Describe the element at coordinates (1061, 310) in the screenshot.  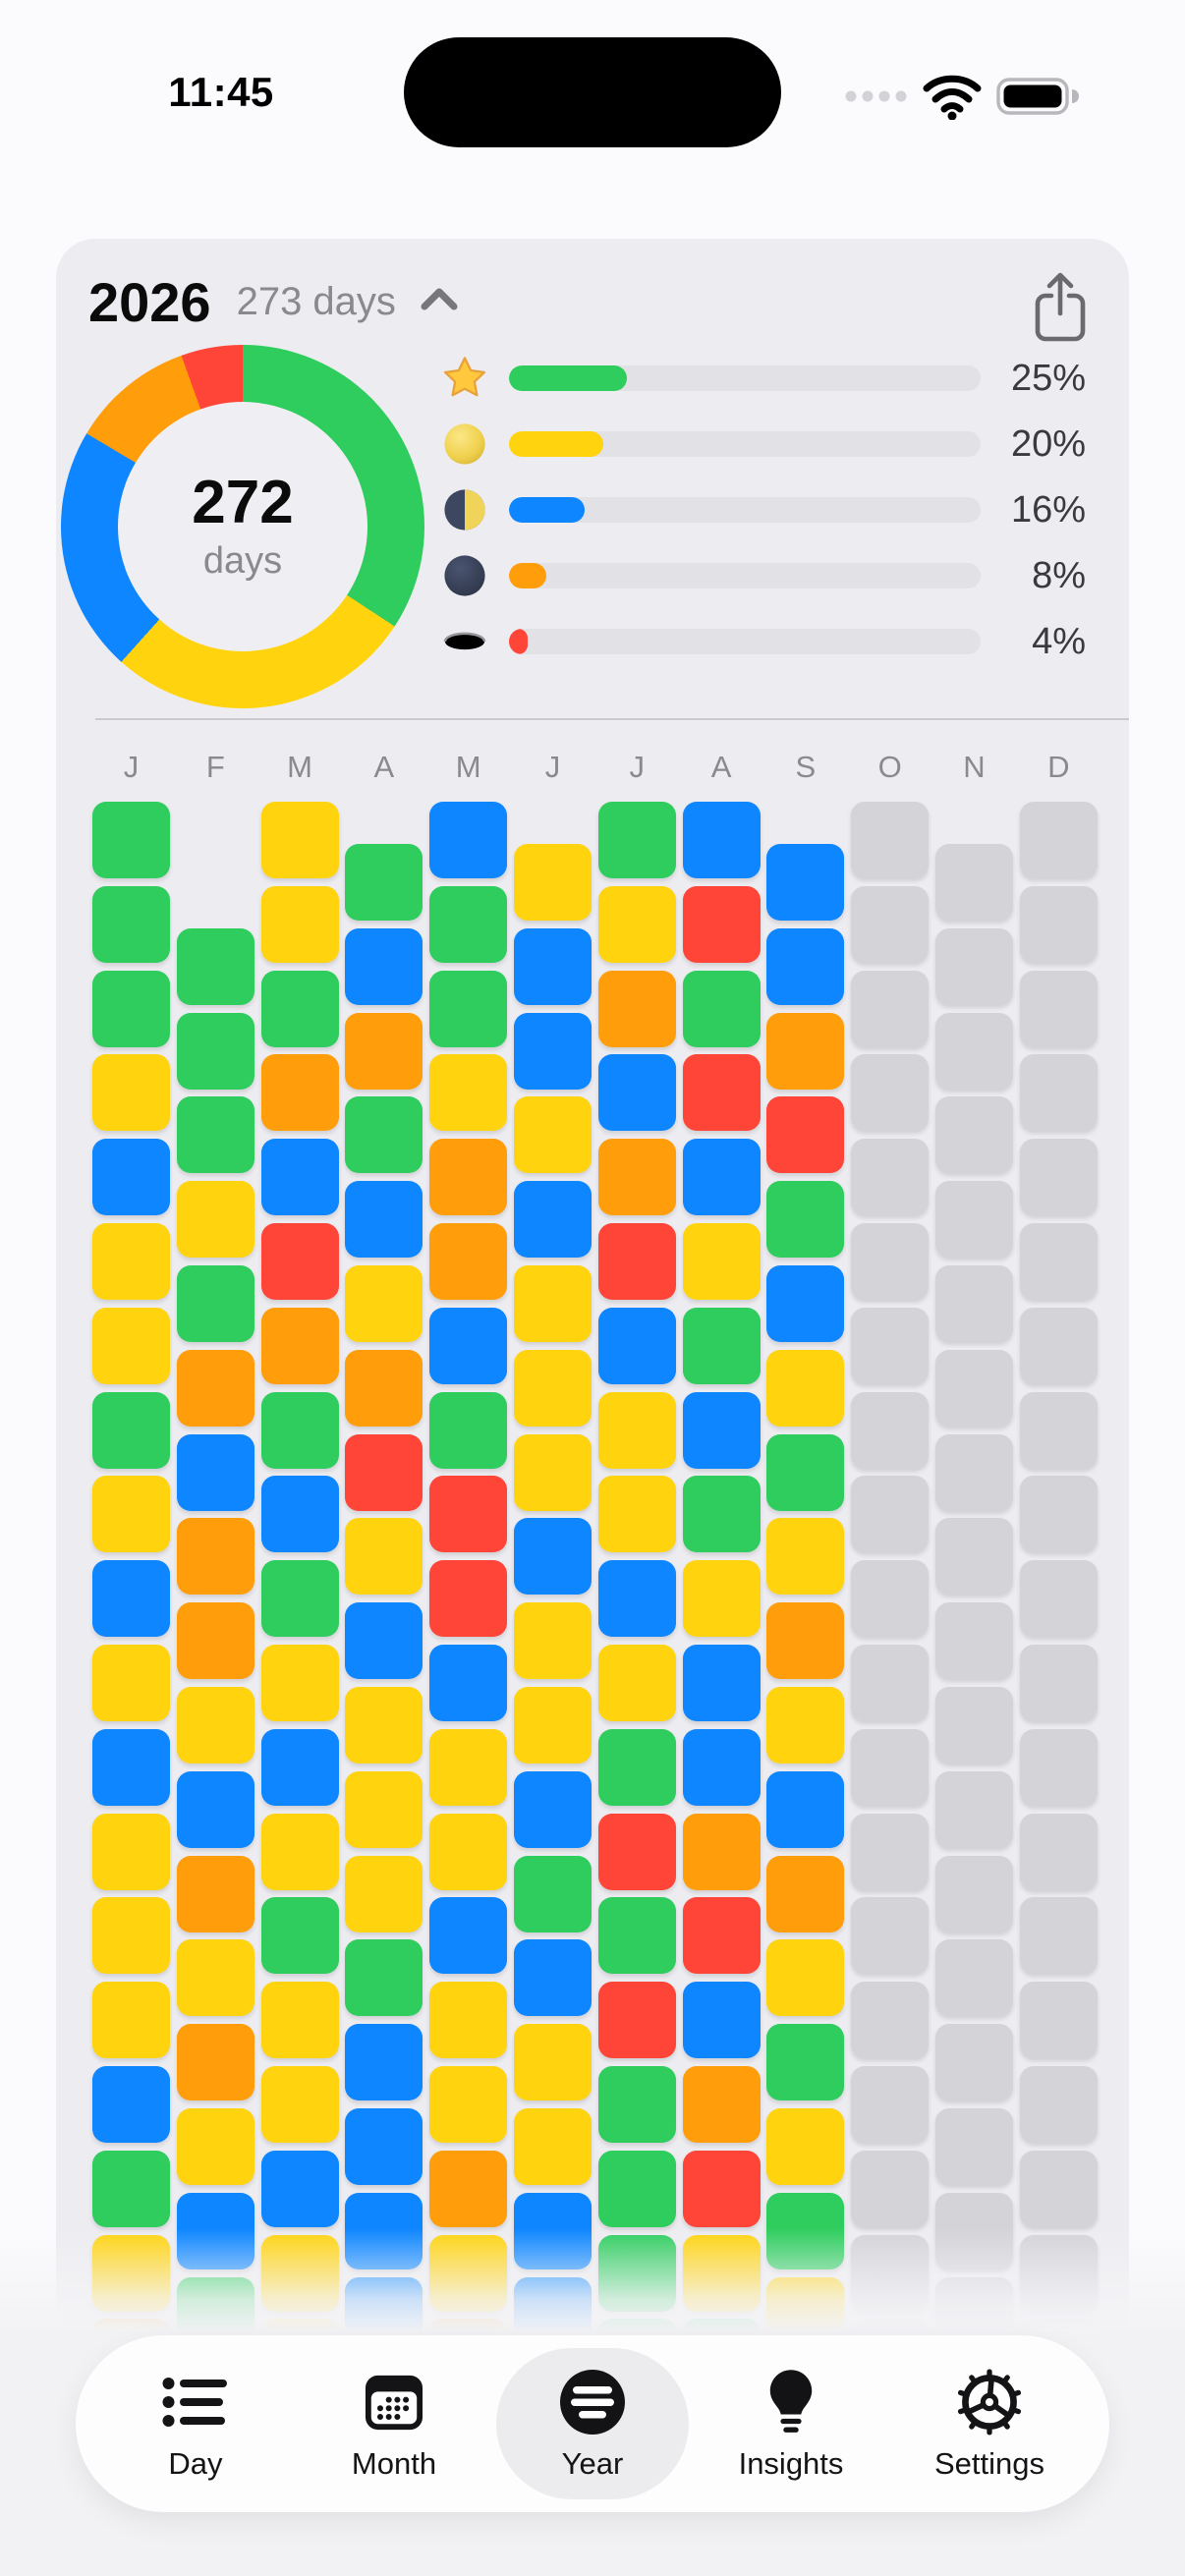
I see `share-icon` at that location.